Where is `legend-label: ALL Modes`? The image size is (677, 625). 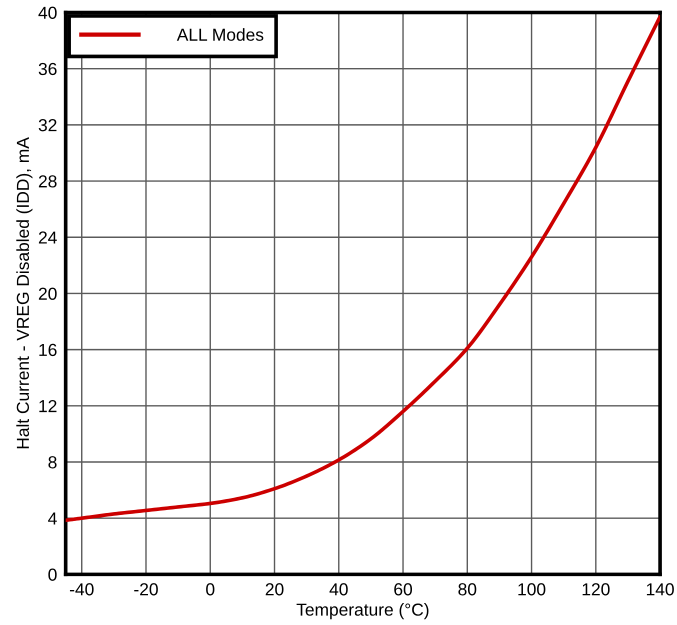 legend-label: ALL Modes is located at coordinates (220, 34).